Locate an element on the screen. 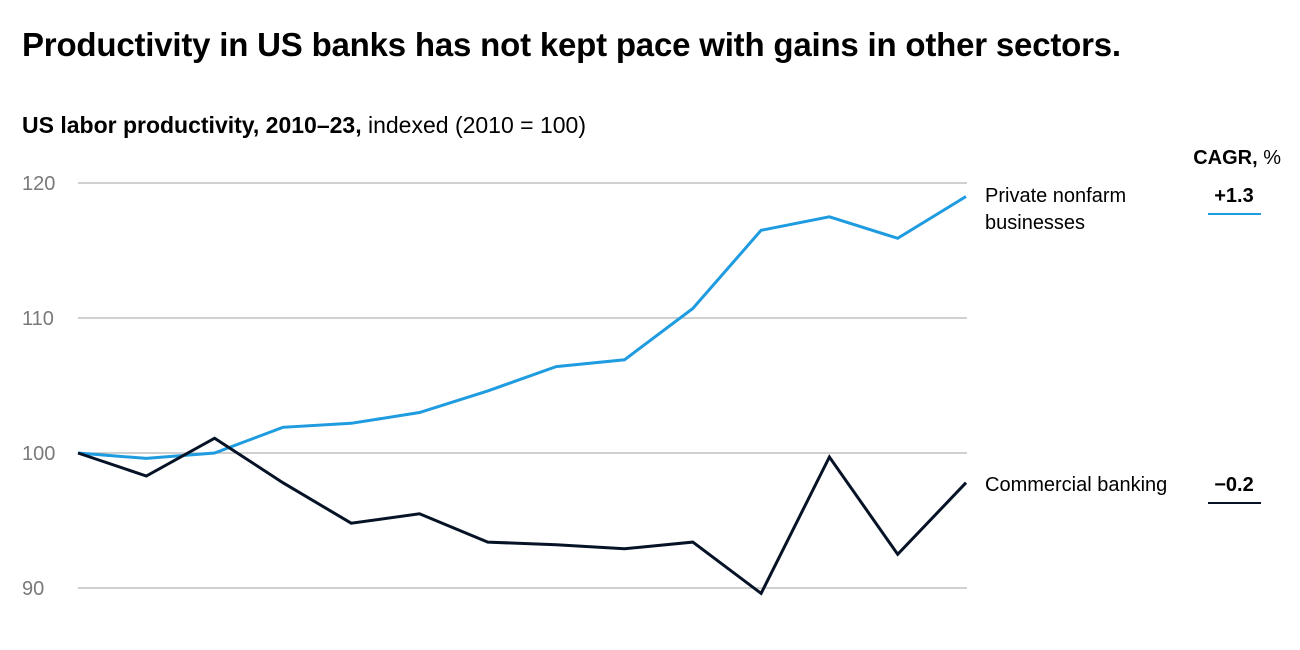 The width and height of the screenshot is (1300, 650). y-tick-label-120: 120 is located at coordinates (38, 184).